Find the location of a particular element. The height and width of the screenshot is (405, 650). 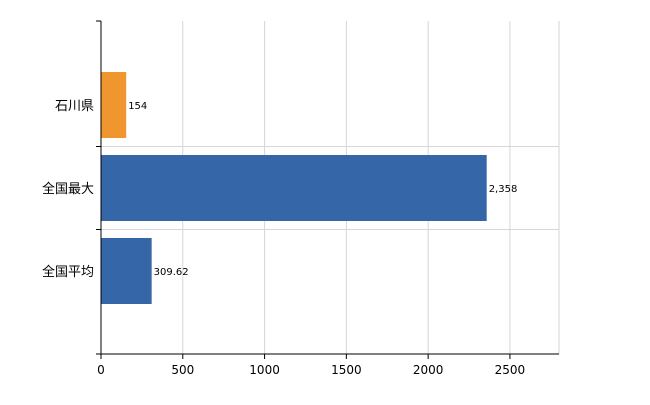

x-tick-label: 1000 is located at coordinates (264, 370).